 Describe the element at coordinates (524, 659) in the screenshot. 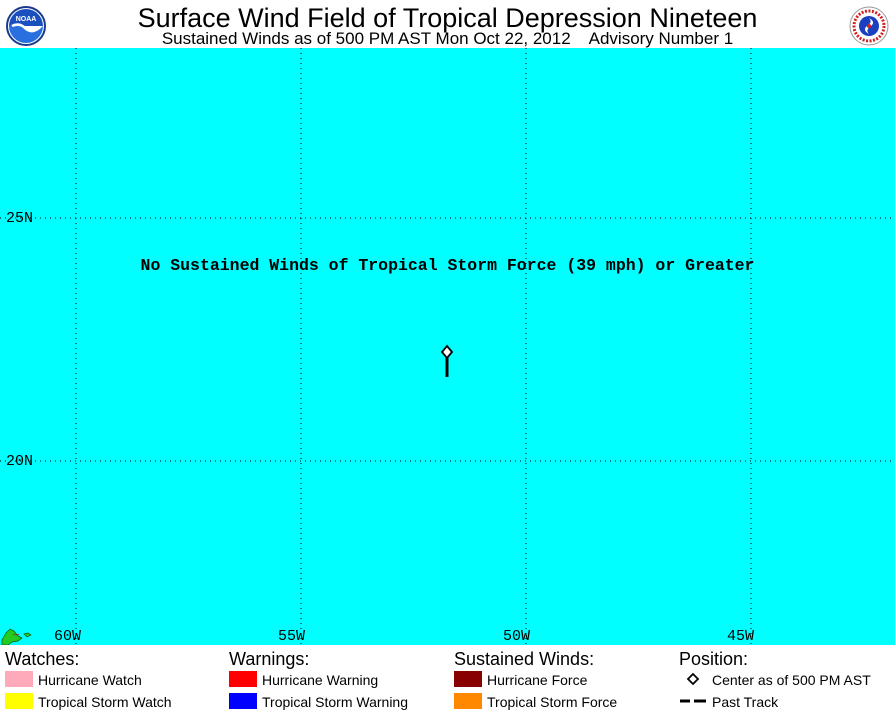

I see `legend-heading-sustained-winds: Sustained Winds:` at that location.